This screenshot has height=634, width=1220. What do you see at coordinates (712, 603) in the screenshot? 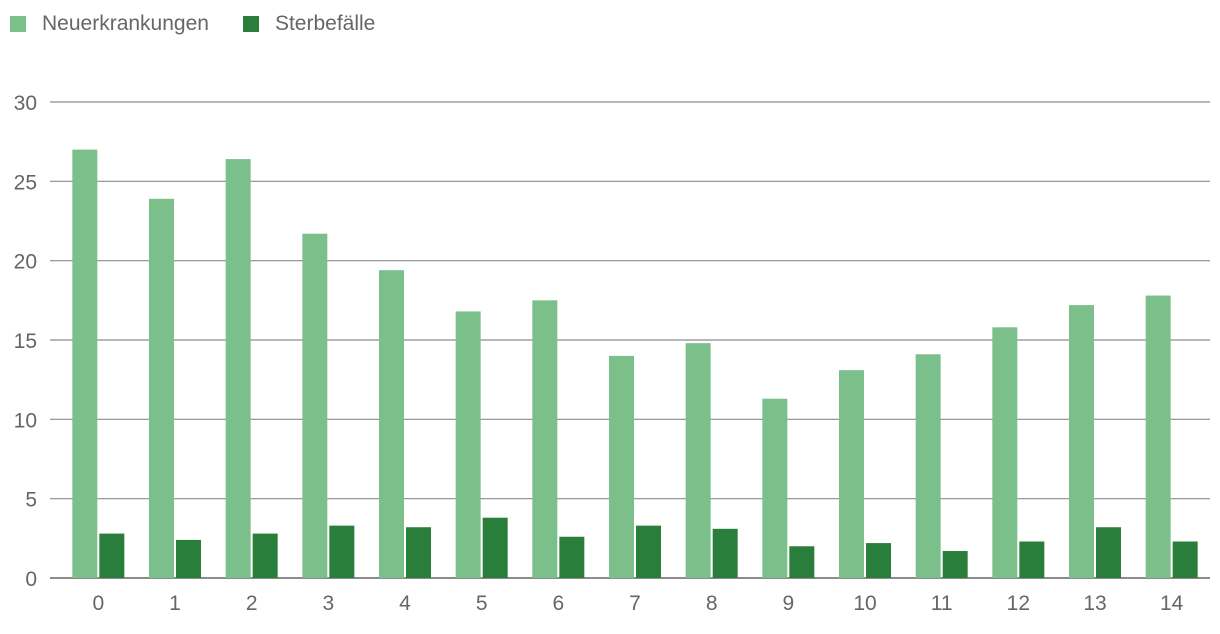
I see `x-tick-label: 8` at bounding box center [712, 603].